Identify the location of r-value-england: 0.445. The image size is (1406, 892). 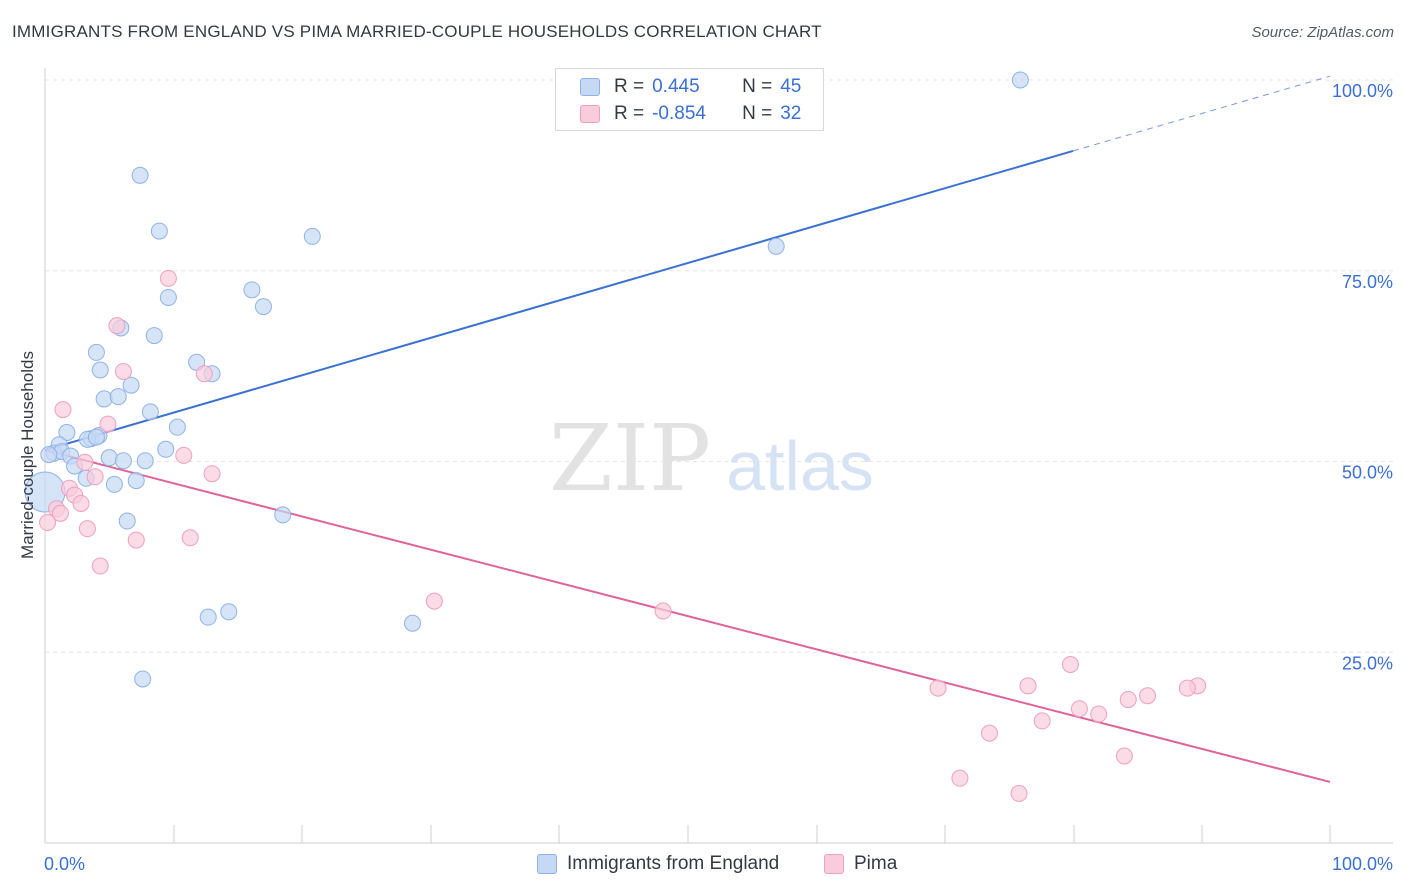
(676, 86).